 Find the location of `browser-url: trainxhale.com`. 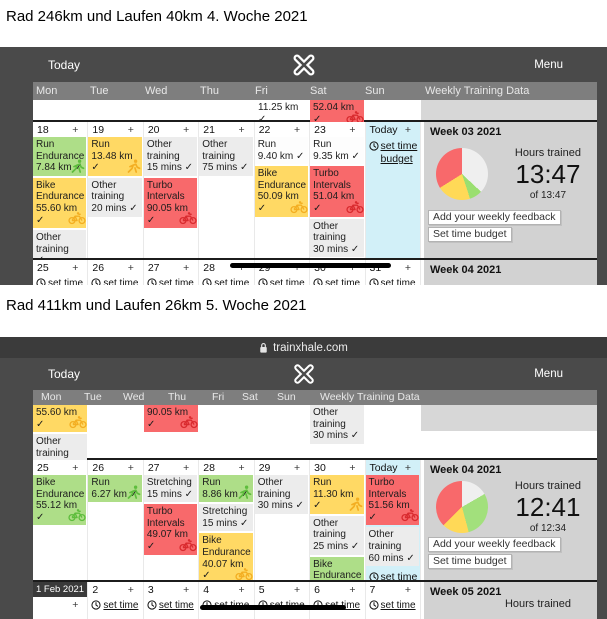

browser-url: trainxhale.com is located at coordinates (310, 347).